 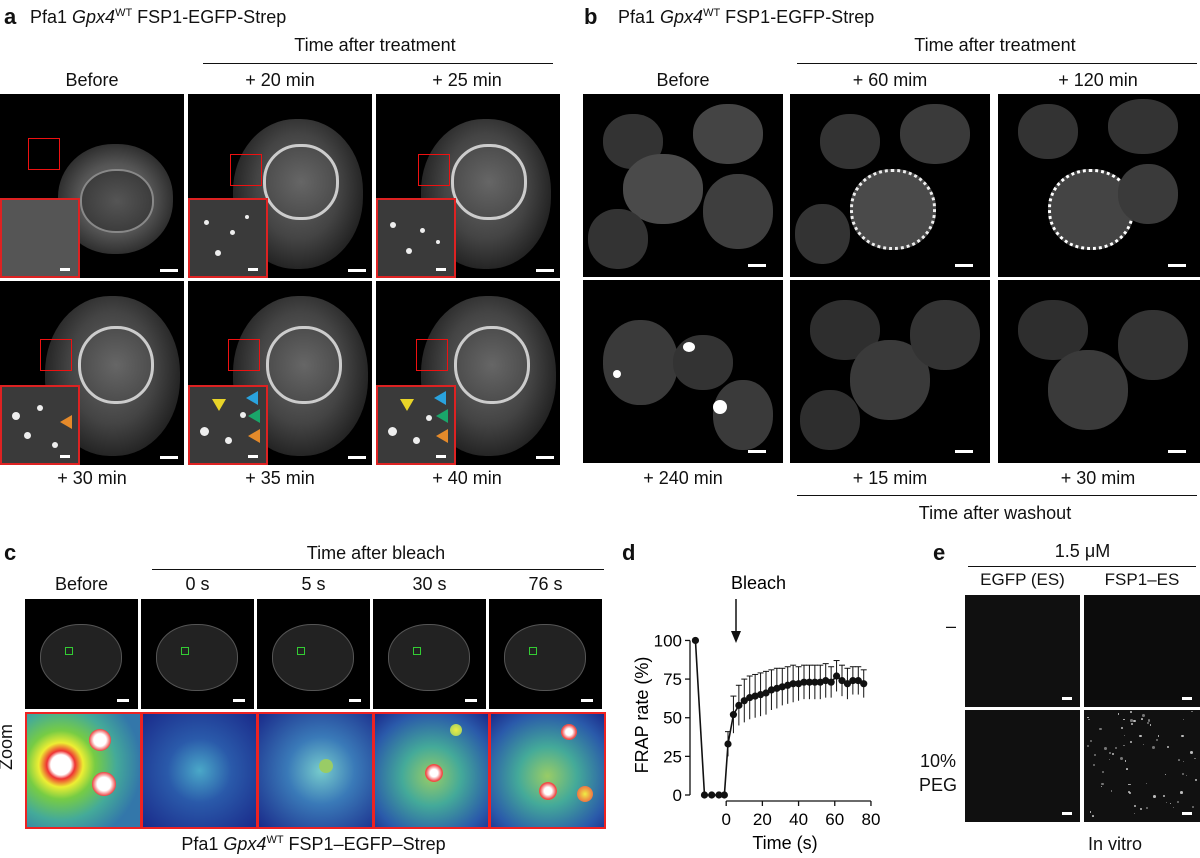 What do you see at coordinates (1142, 651) in the screenshot?
I see `panel-e-image-fsp1-minus` at bounding box center [1142, 651].